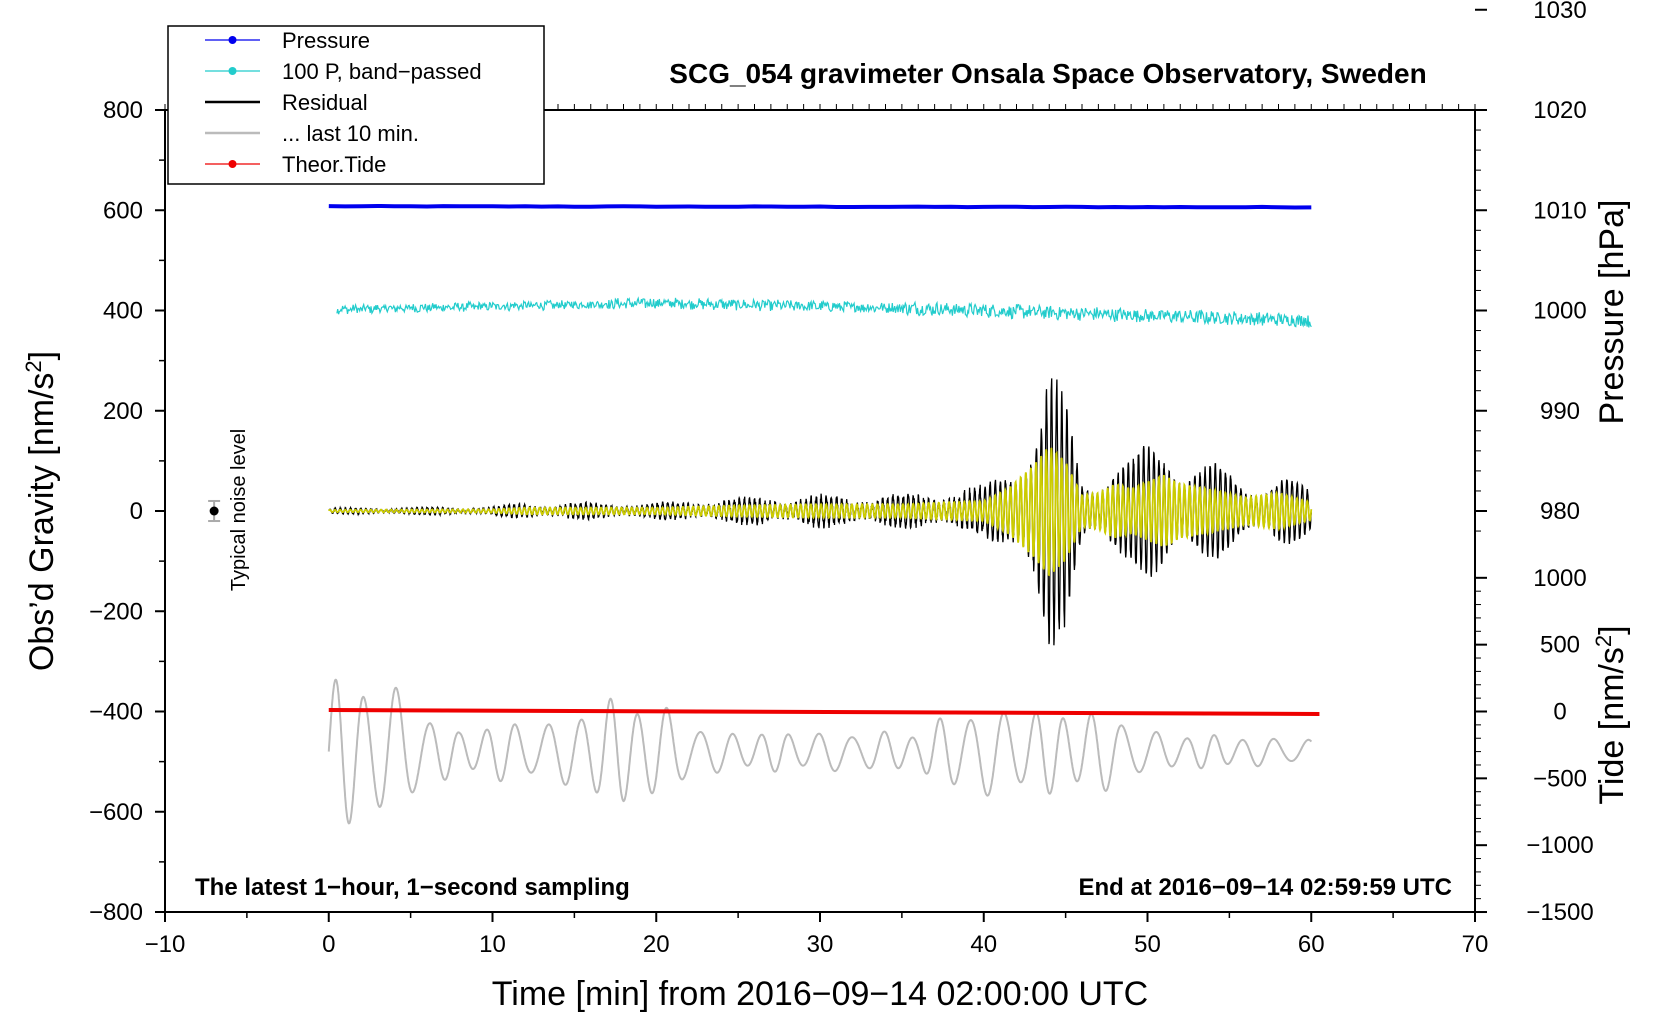 This screenshot has height=1020, width=1660. What do you see at coordinates (1265, 887) in the screenshot?
I see `annotation-bottom-right: End at 2016−09−14 02:59:59 UTC` at bounding box center [1265, 887].